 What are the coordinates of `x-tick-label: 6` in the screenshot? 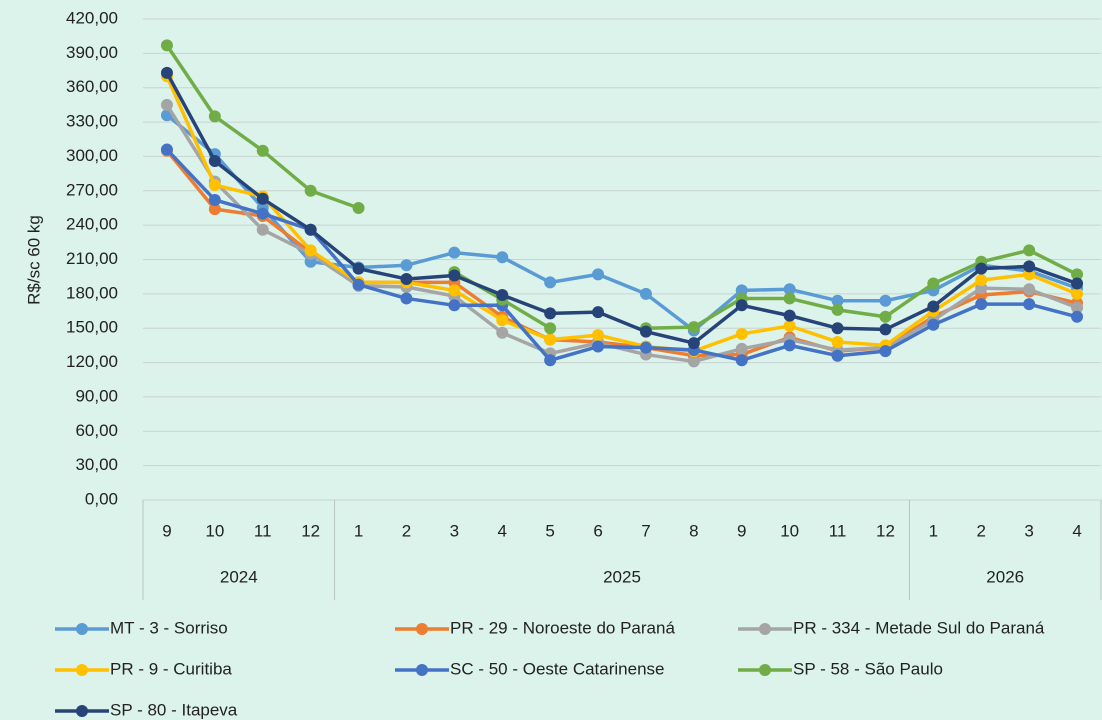 It's located at (597, 530).